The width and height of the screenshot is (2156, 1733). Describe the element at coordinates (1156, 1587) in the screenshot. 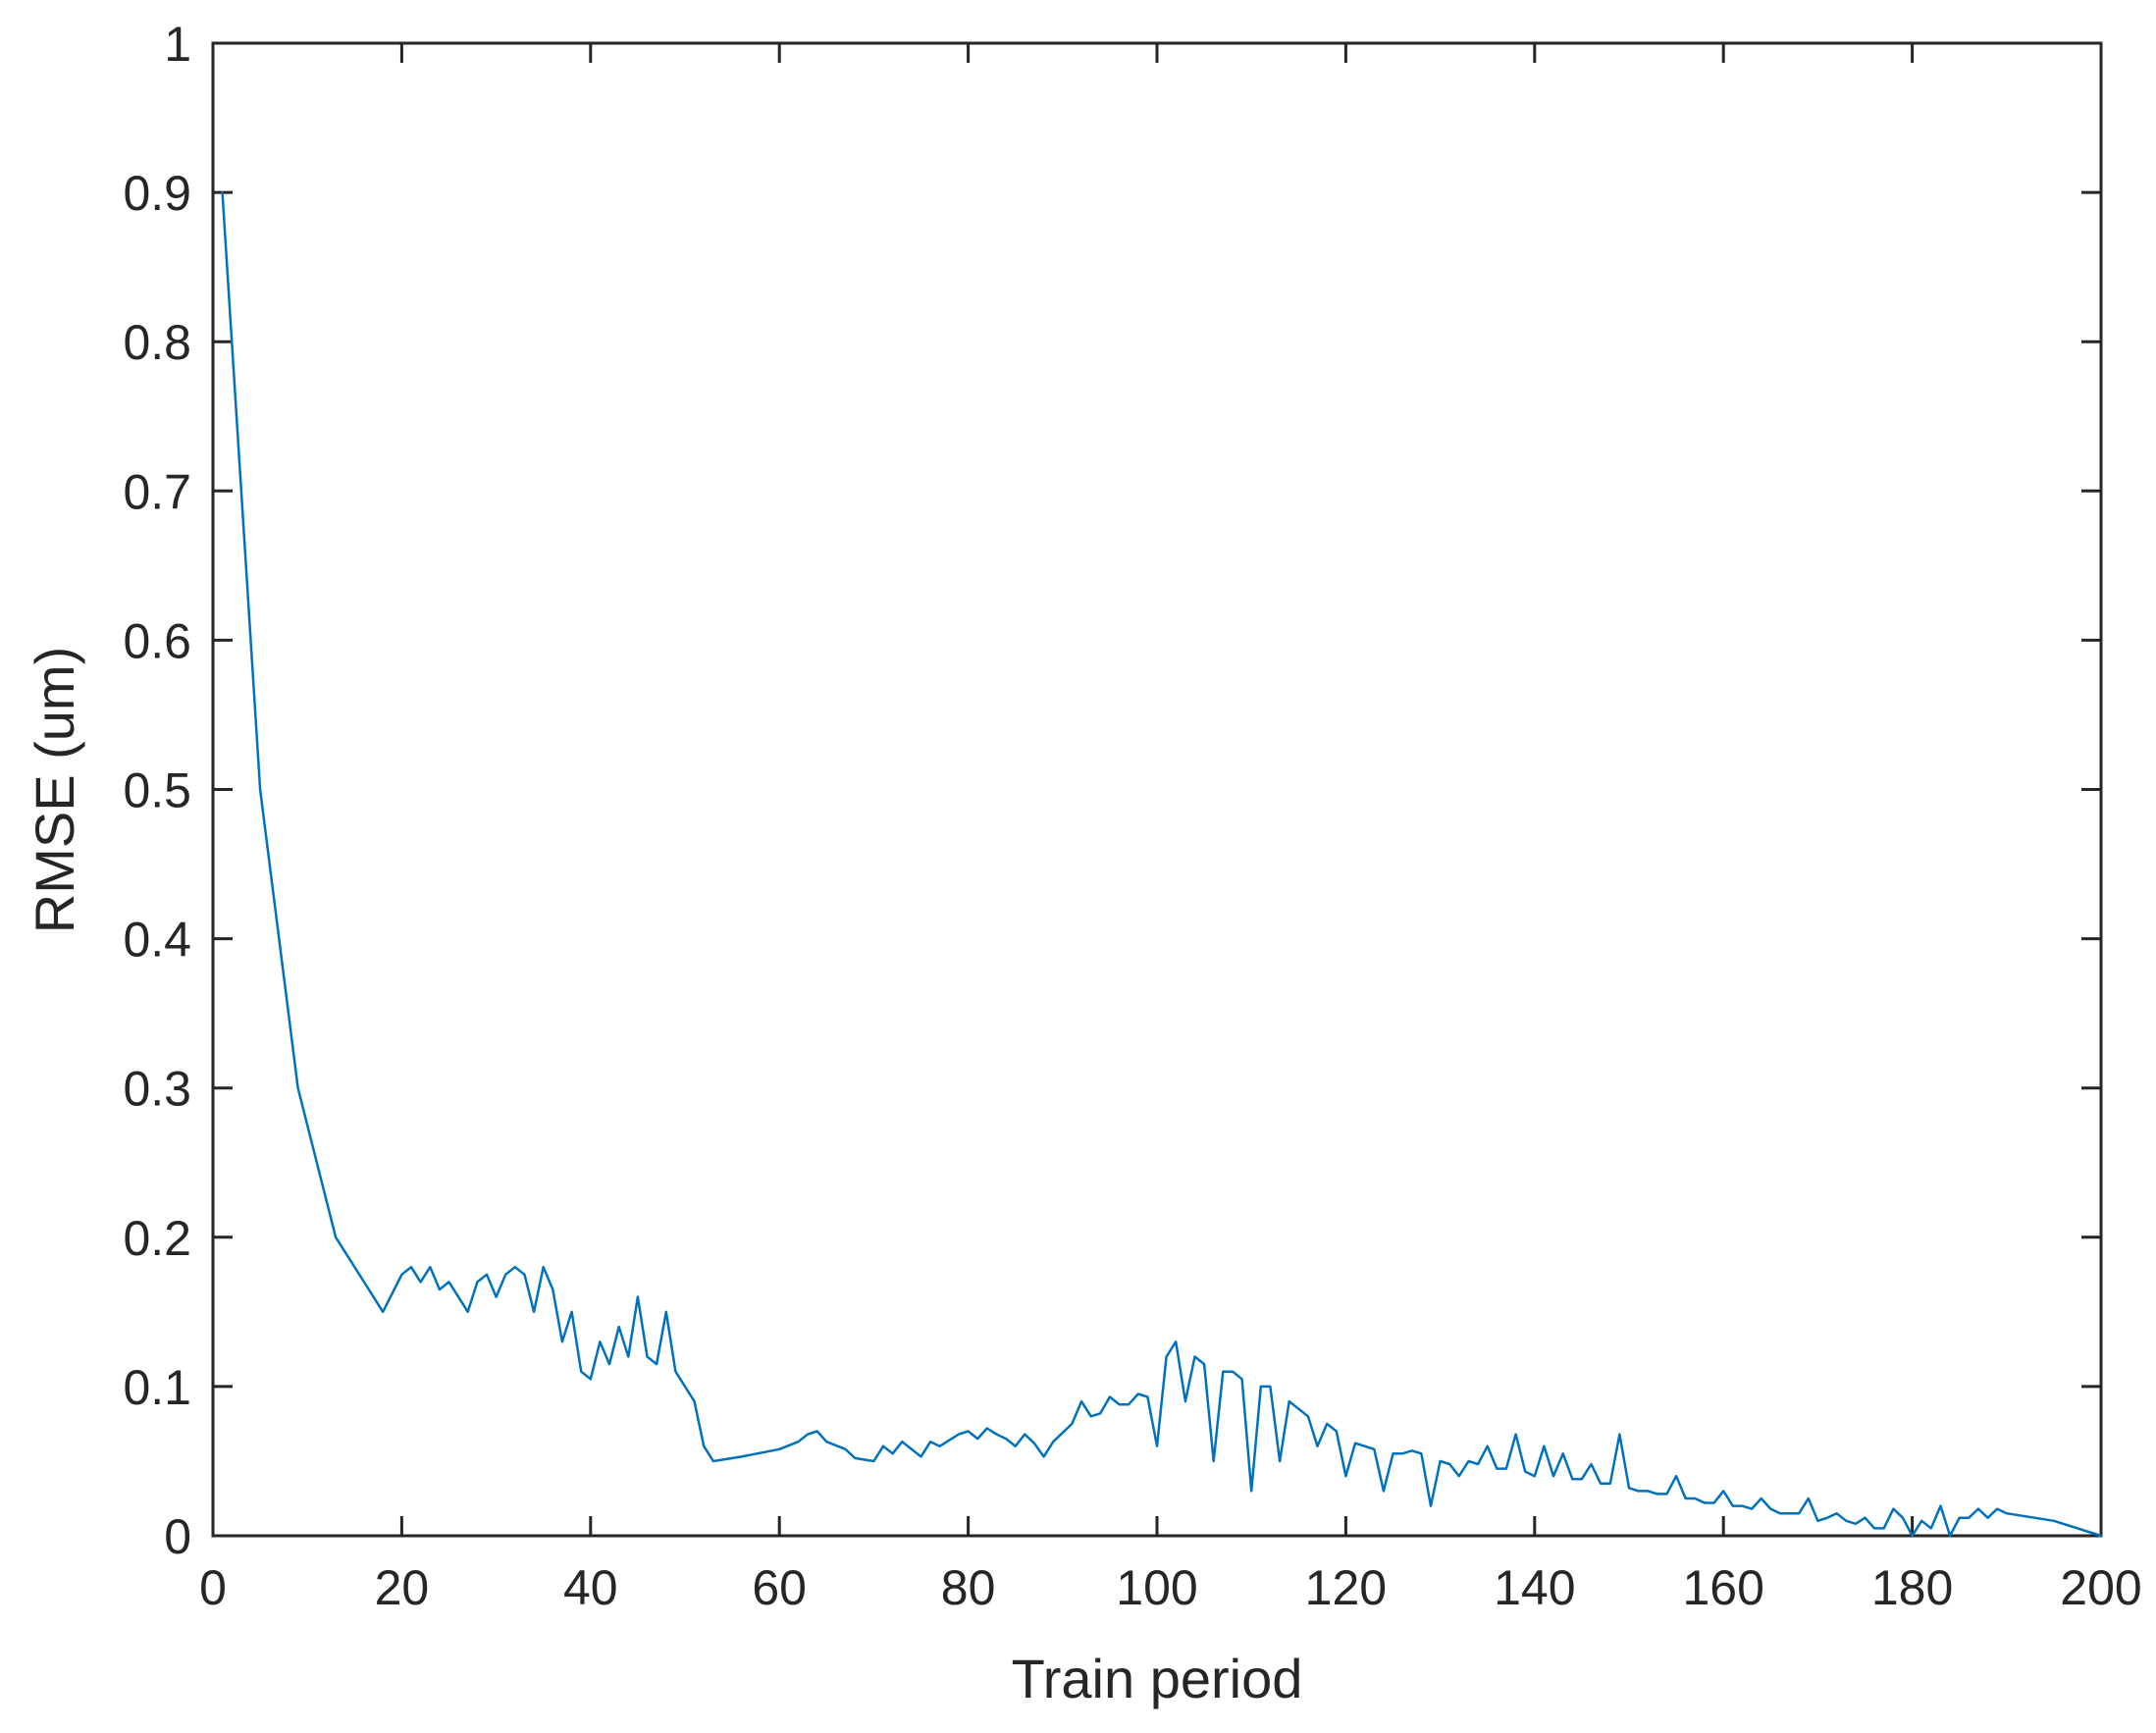

I see `x-tick-label: 100` at that location.